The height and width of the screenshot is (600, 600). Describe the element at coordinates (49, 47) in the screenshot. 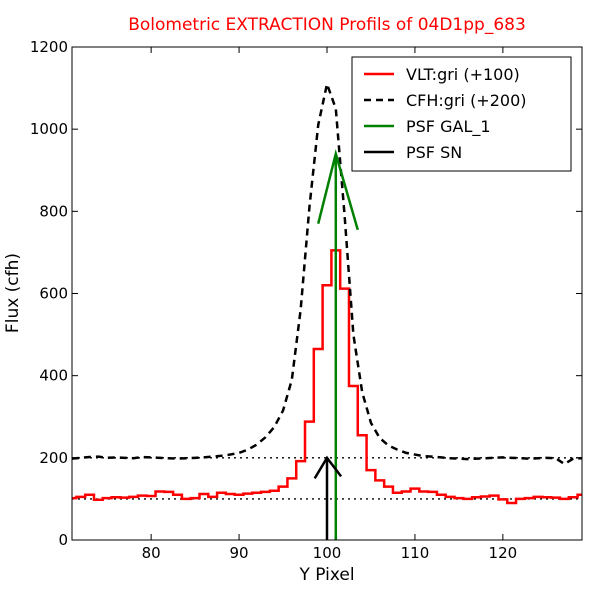

I see `y-tick-label: 1200` at that location.